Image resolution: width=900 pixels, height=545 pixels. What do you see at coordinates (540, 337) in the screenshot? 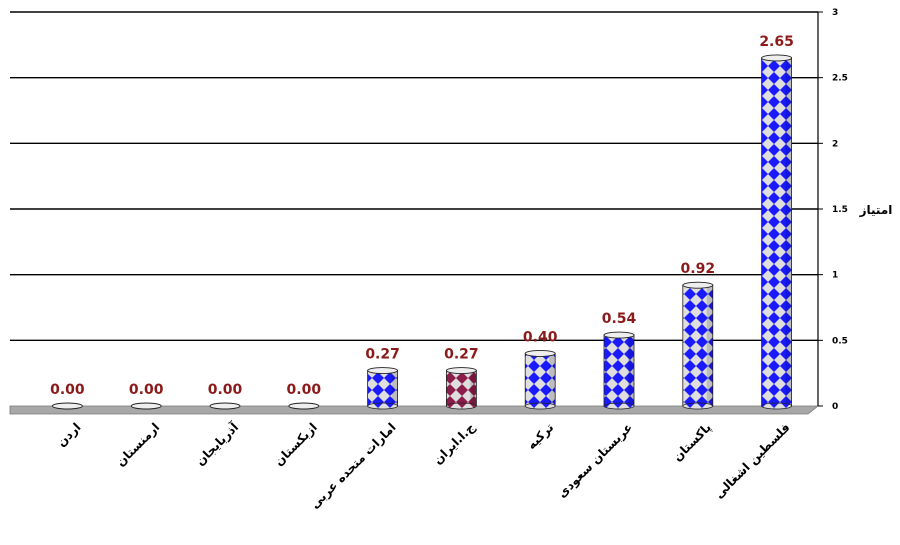
I see `data-label: 0.40` at bounding box center [540, 337].